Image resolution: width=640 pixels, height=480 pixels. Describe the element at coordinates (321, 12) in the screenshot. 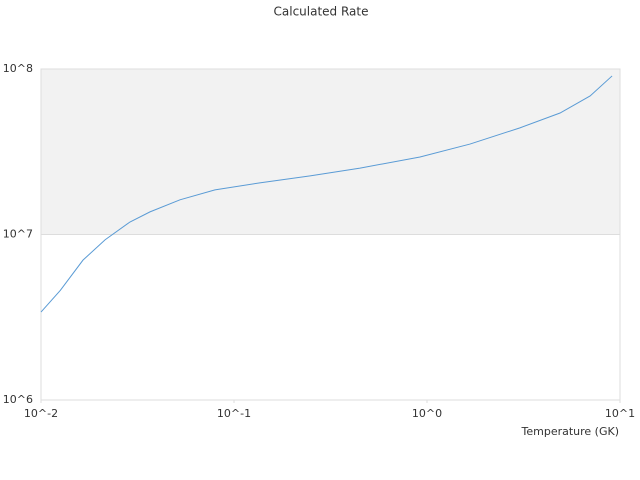

I see `chart-title: Calculated Rate` at that location.